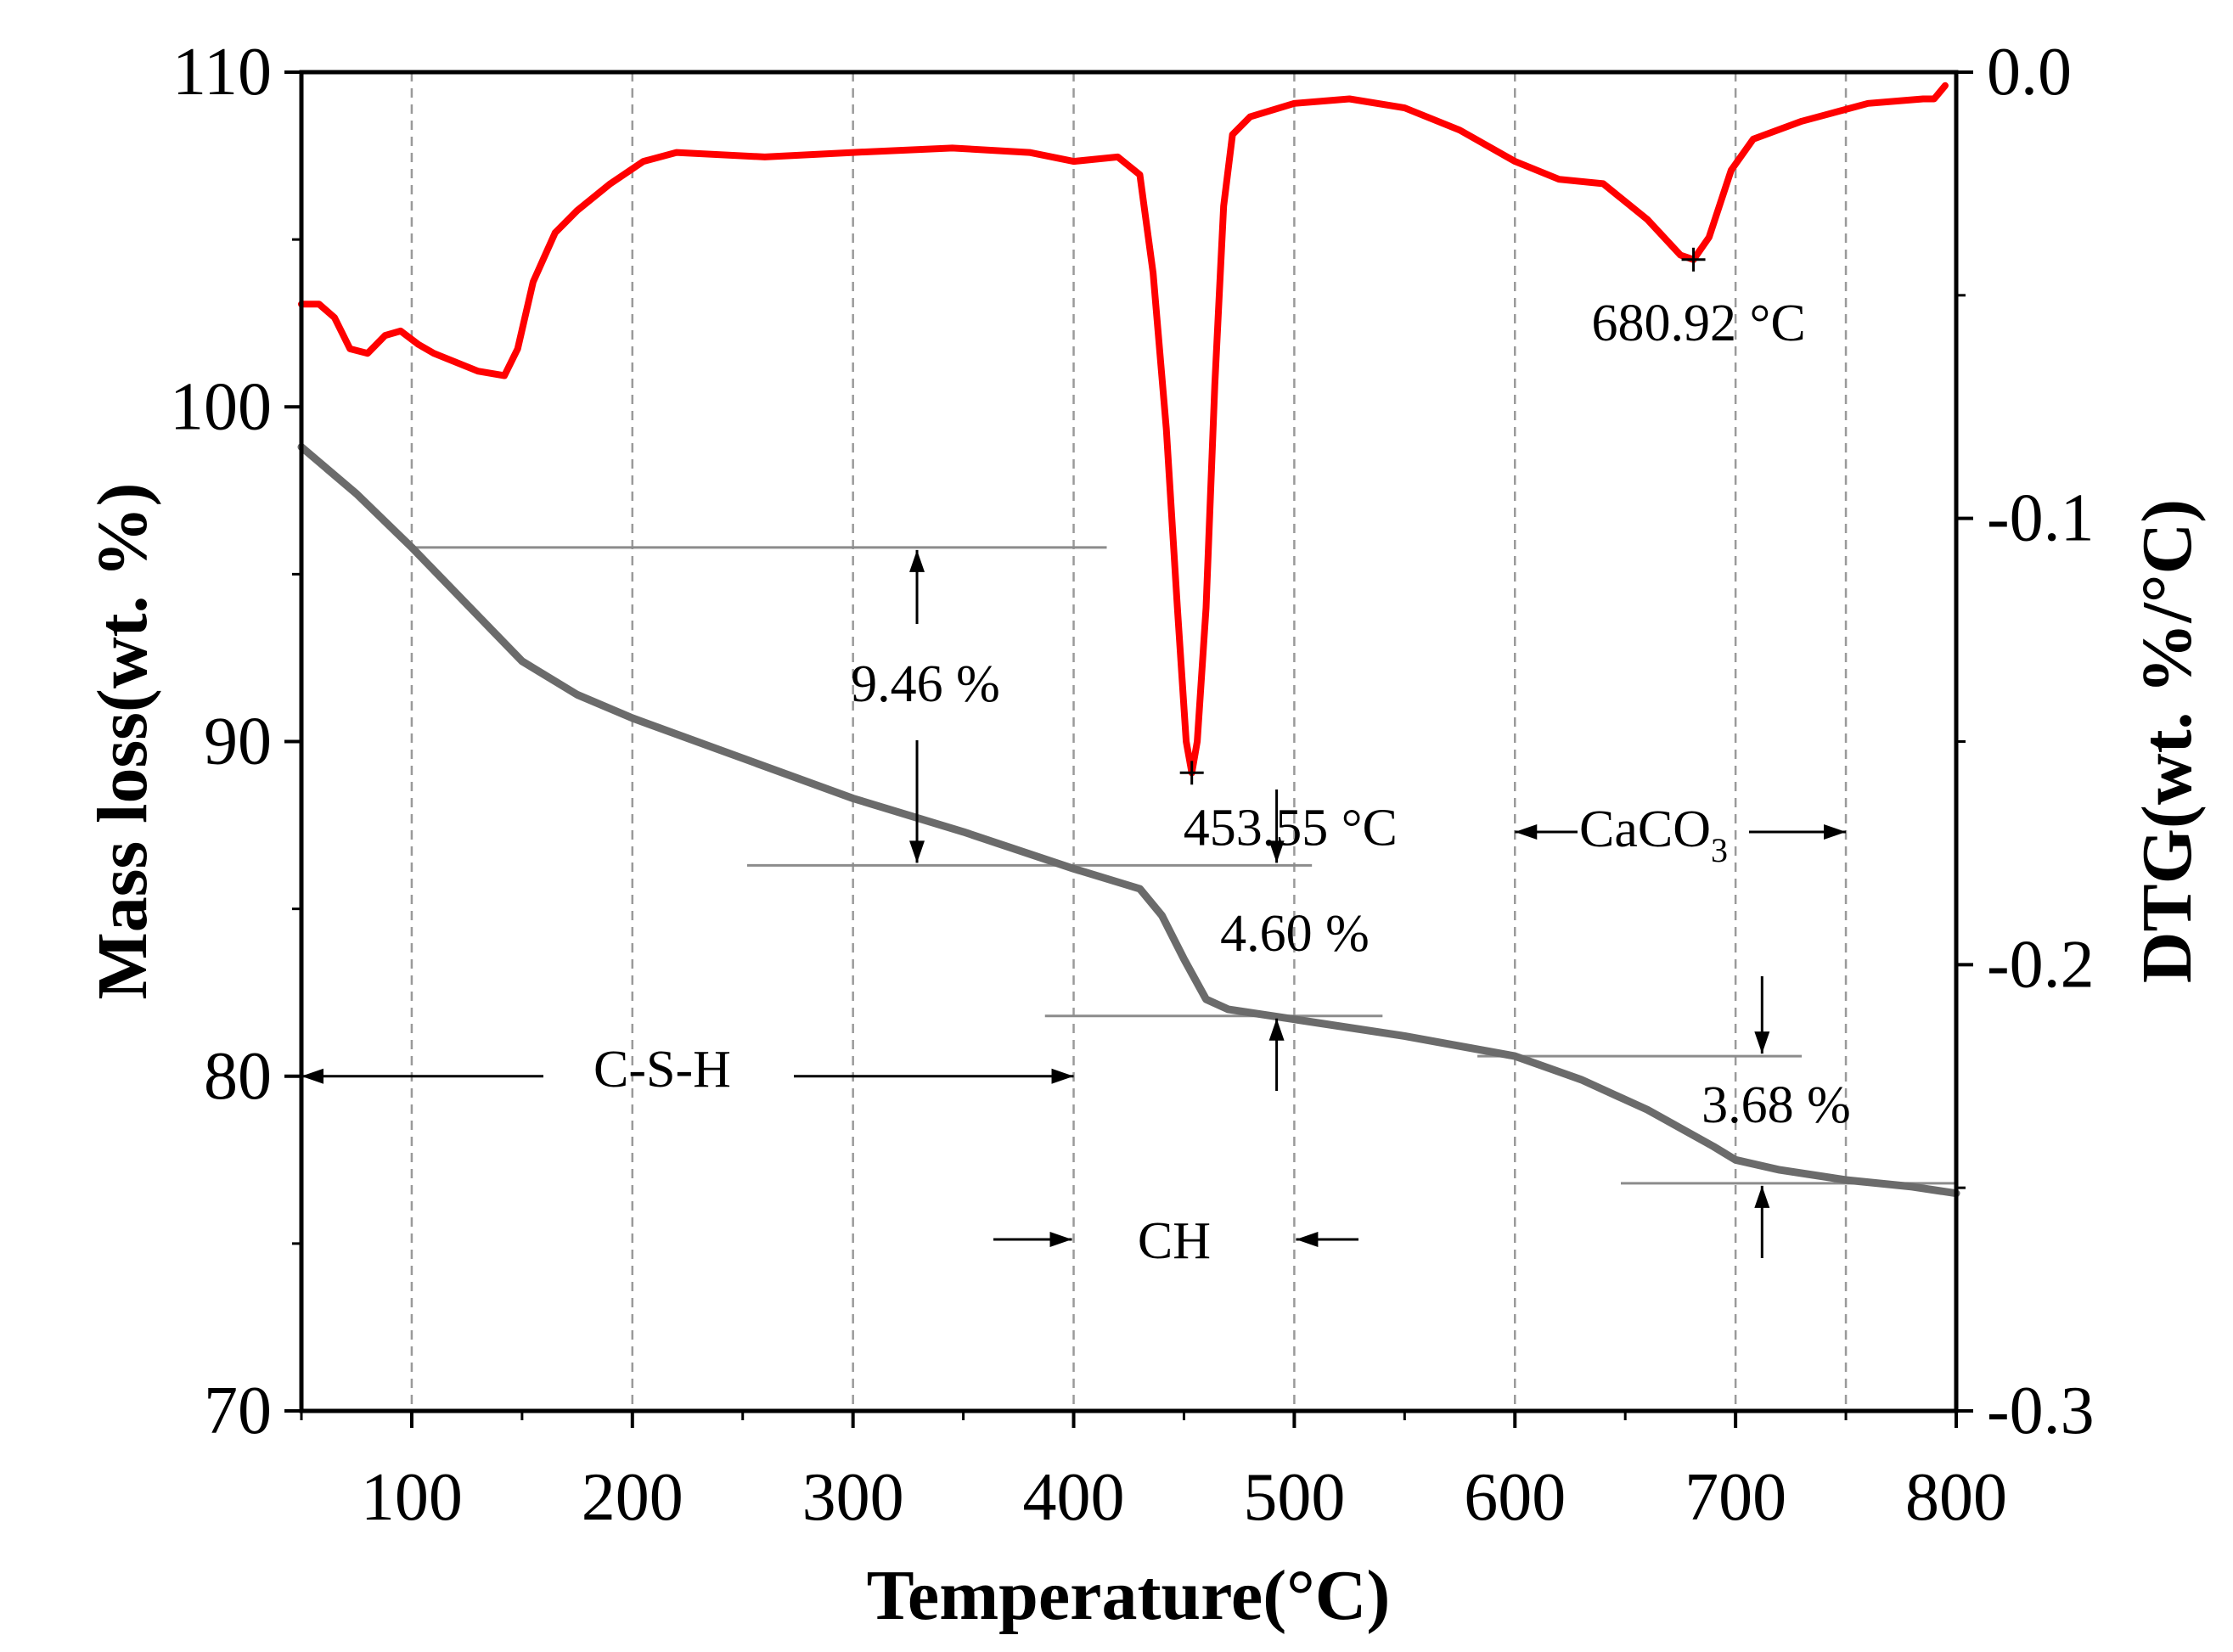 The height and width of the screenshot is (1652, 2233). Describe the element at coordinates (412, 1497) in the screenshot. I see `x-tick-label-100: 100` at that location.